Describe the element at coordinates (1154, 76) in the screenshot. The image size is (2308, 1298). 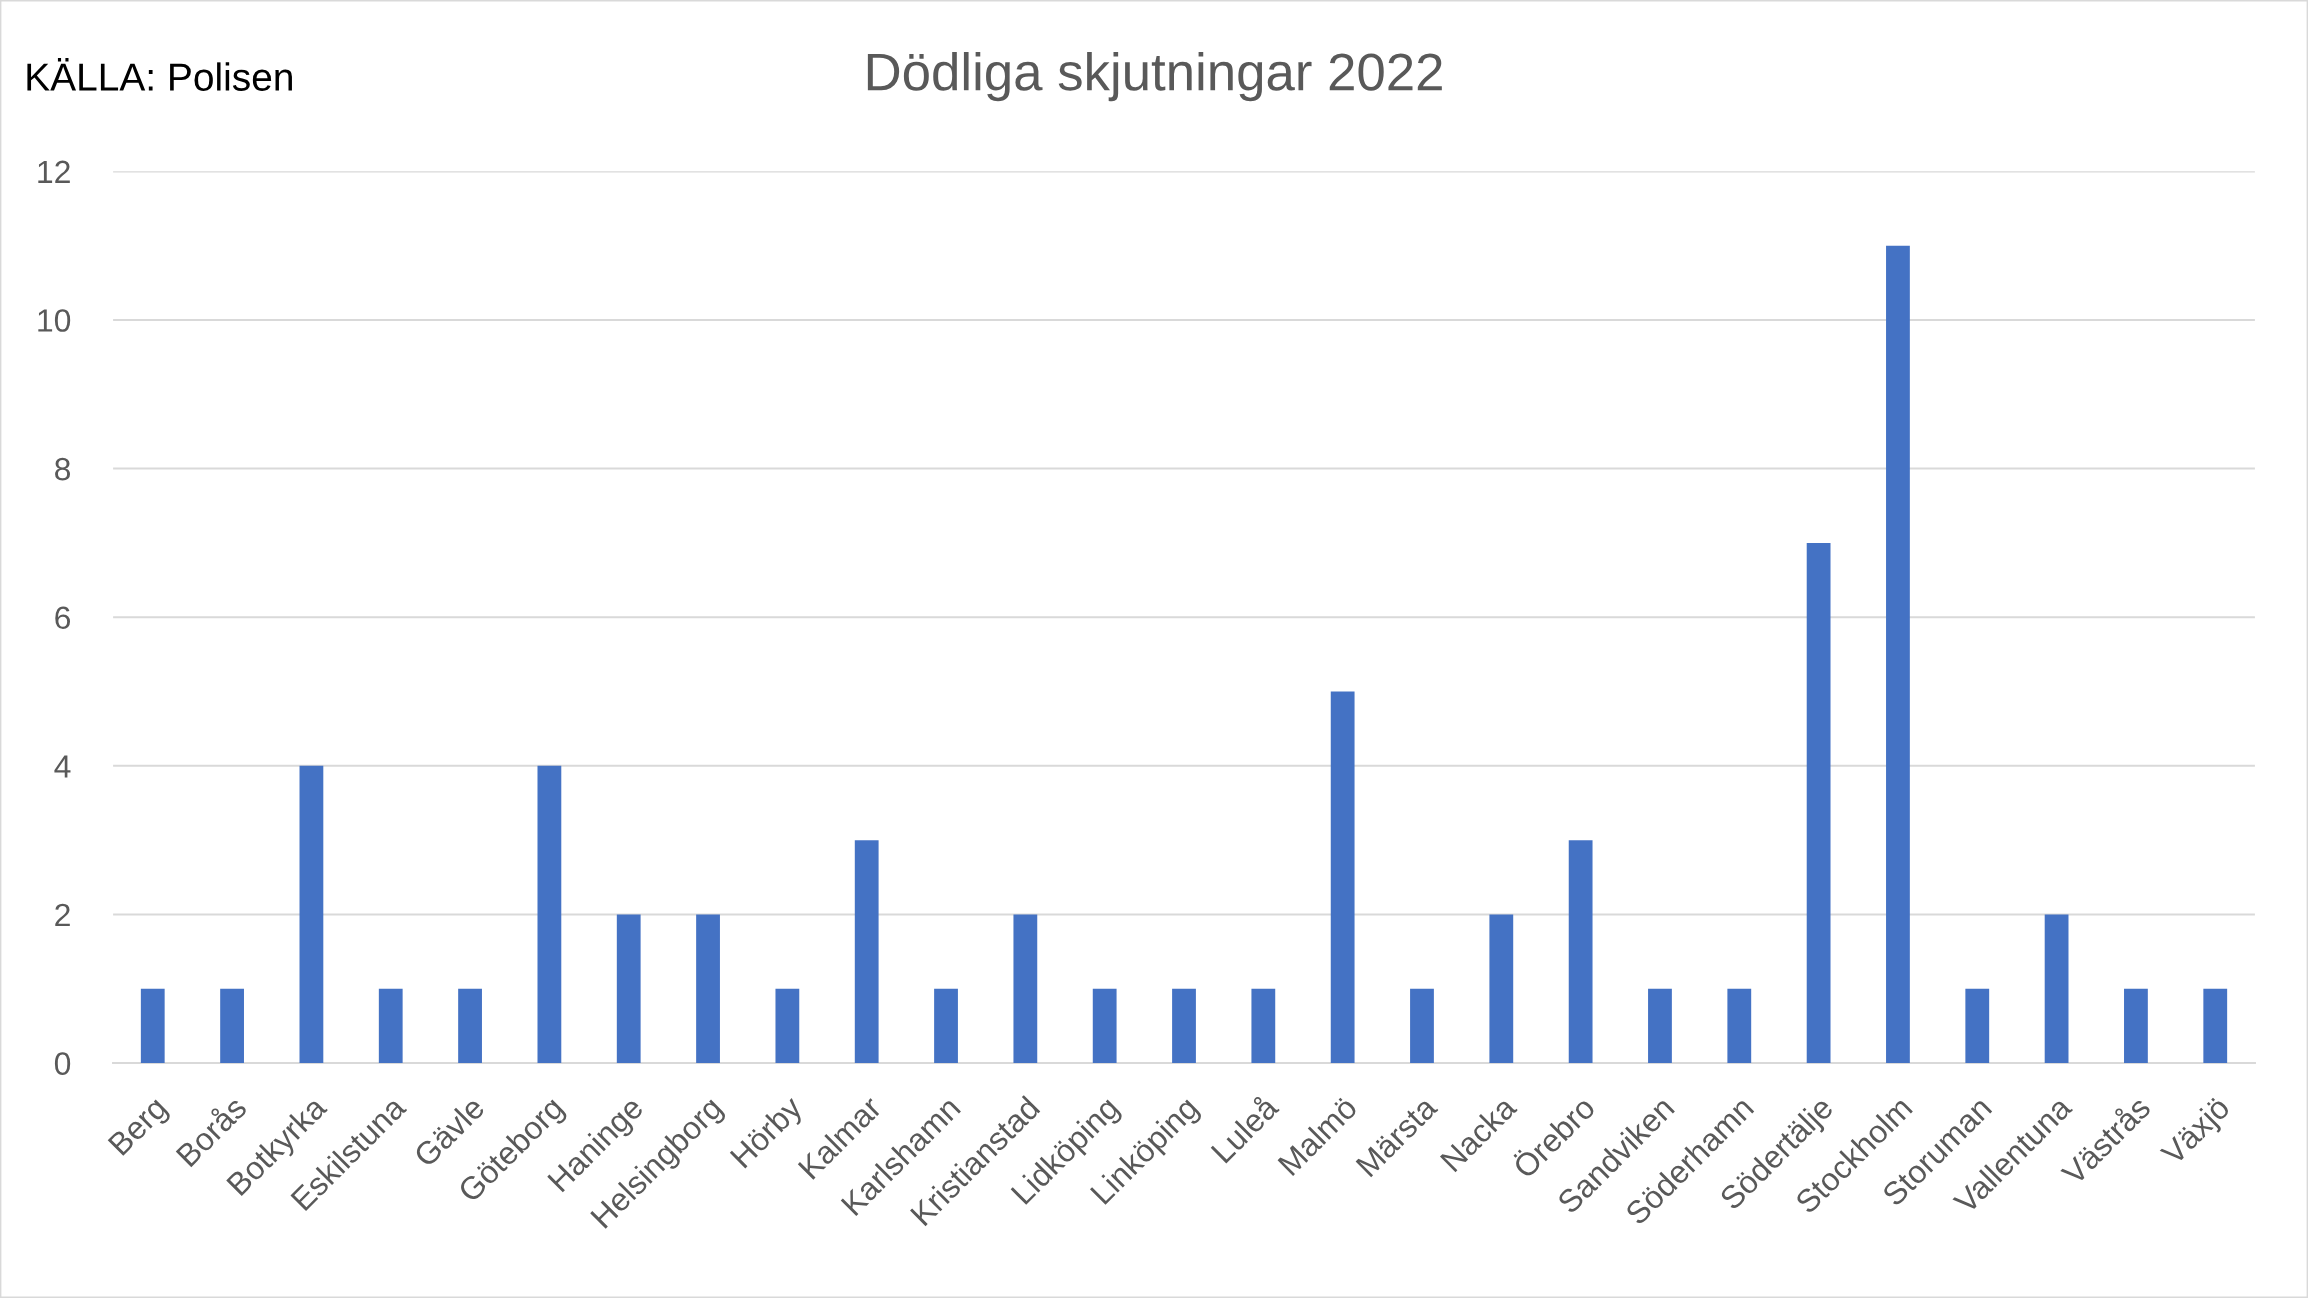
I see `chart-title: Dödliga skjutningar 2022` at that location.